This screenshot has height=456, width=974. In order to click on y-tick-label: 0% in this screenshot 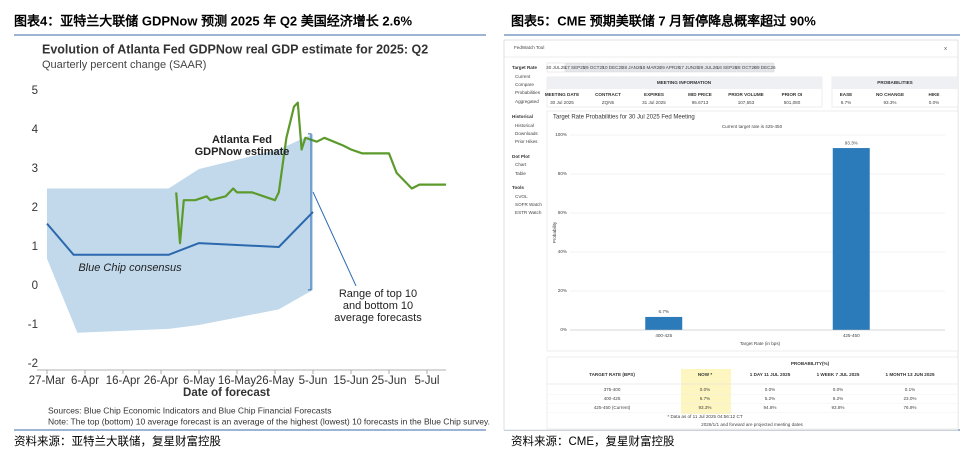, I will do `click(563, 329)`.